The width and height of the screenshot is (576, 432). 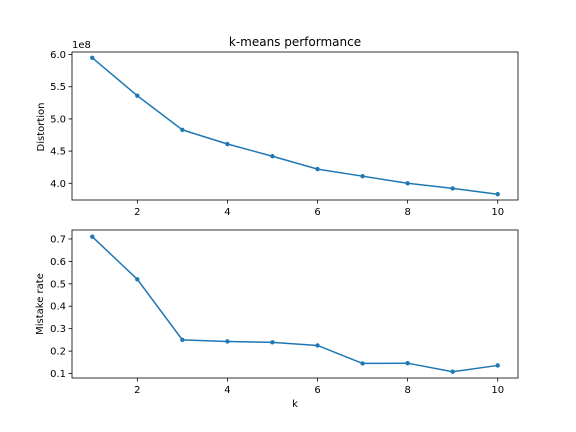 What do you see at coordinates (58, 262) in the screenshot?
I see `y-tick-label: 0.6` at bounding box center [58, 262].